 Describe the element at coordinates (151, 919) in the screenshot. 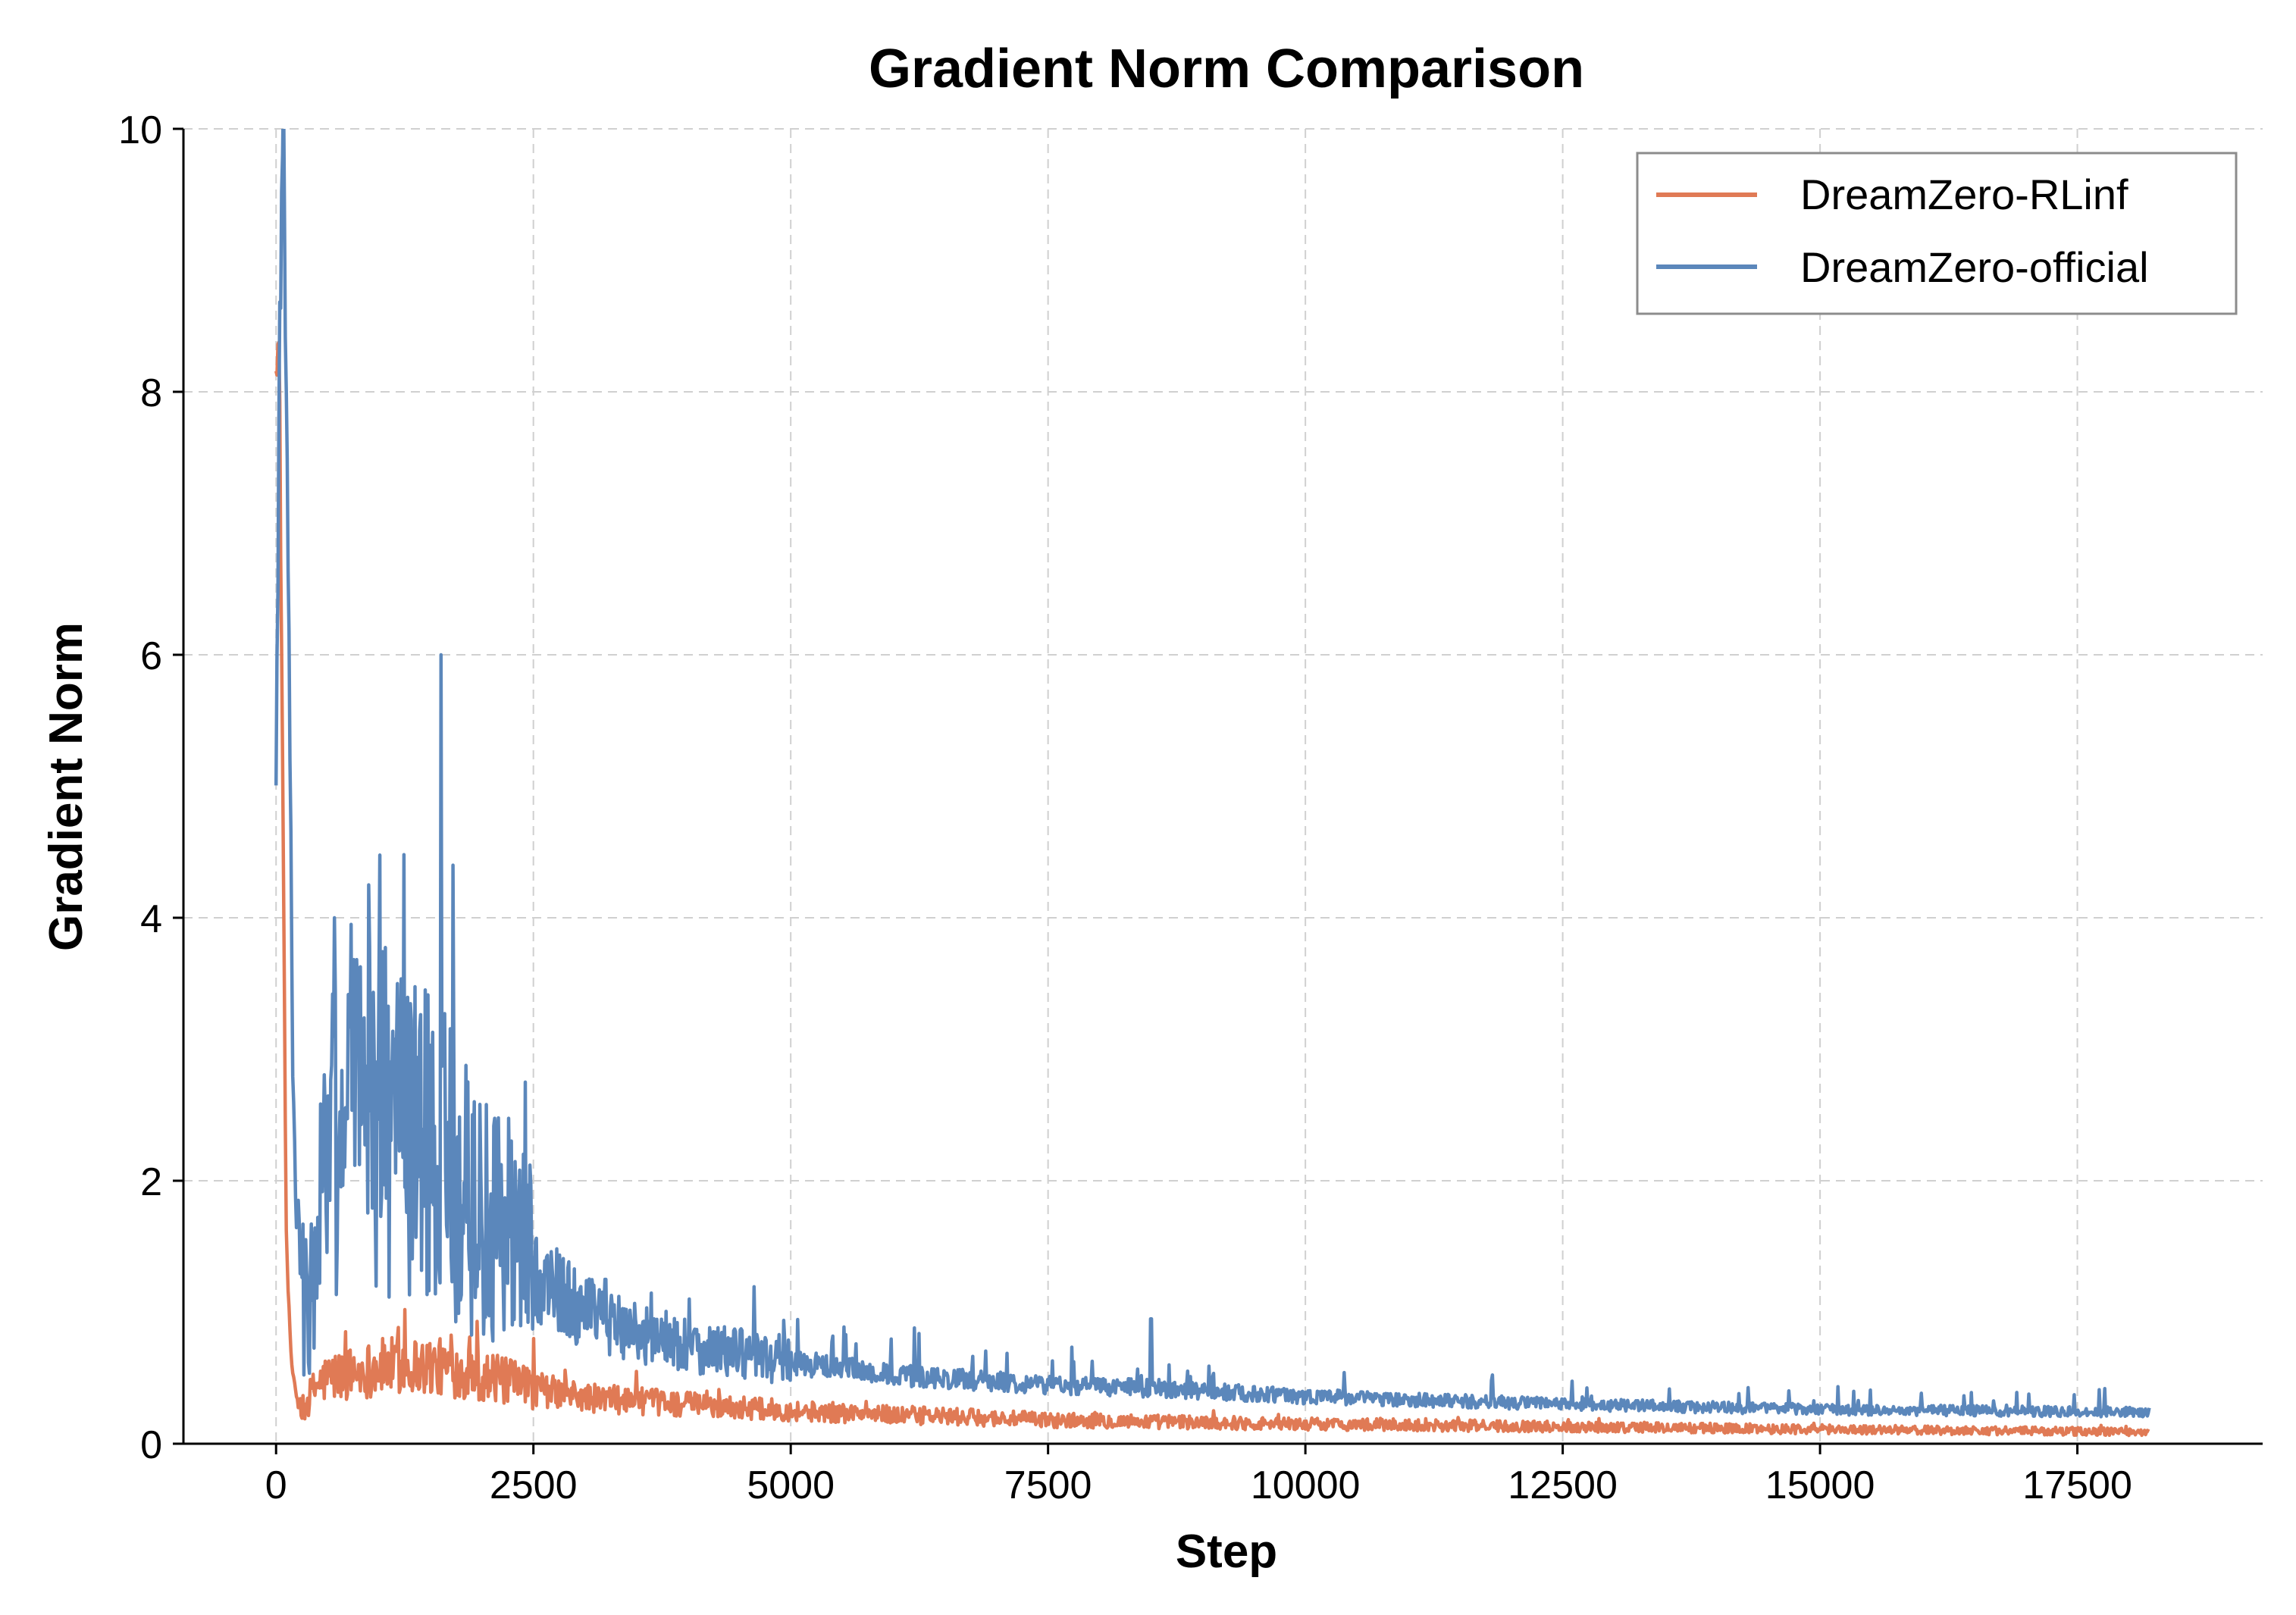

I see `y-tick-label: 4` at that location.